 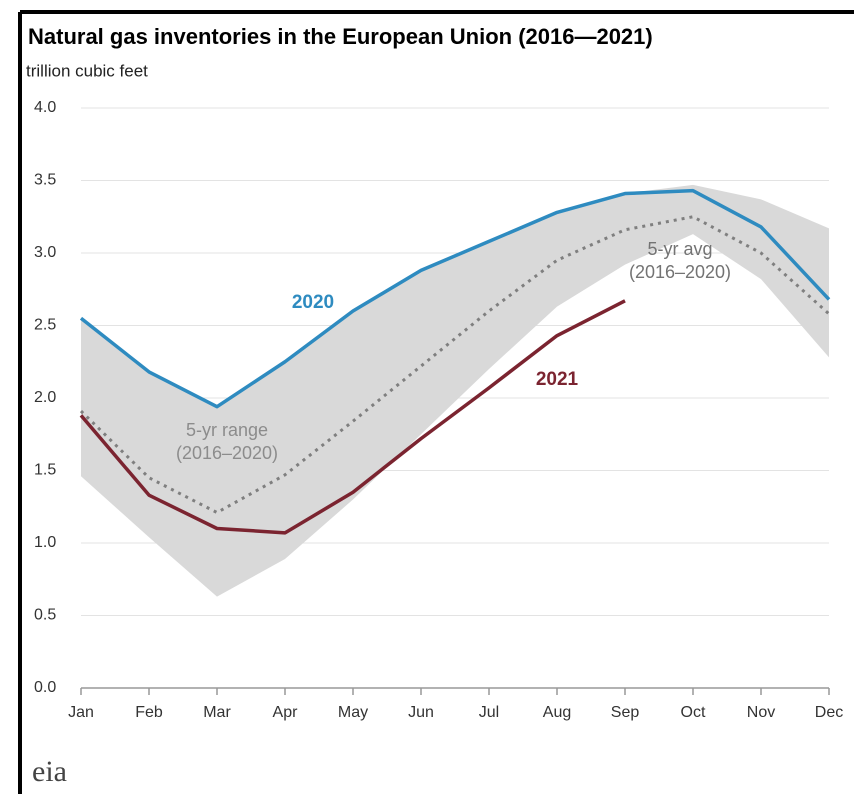 I want to click on y-tick-label: 1.5, so click(x=45, y=470).